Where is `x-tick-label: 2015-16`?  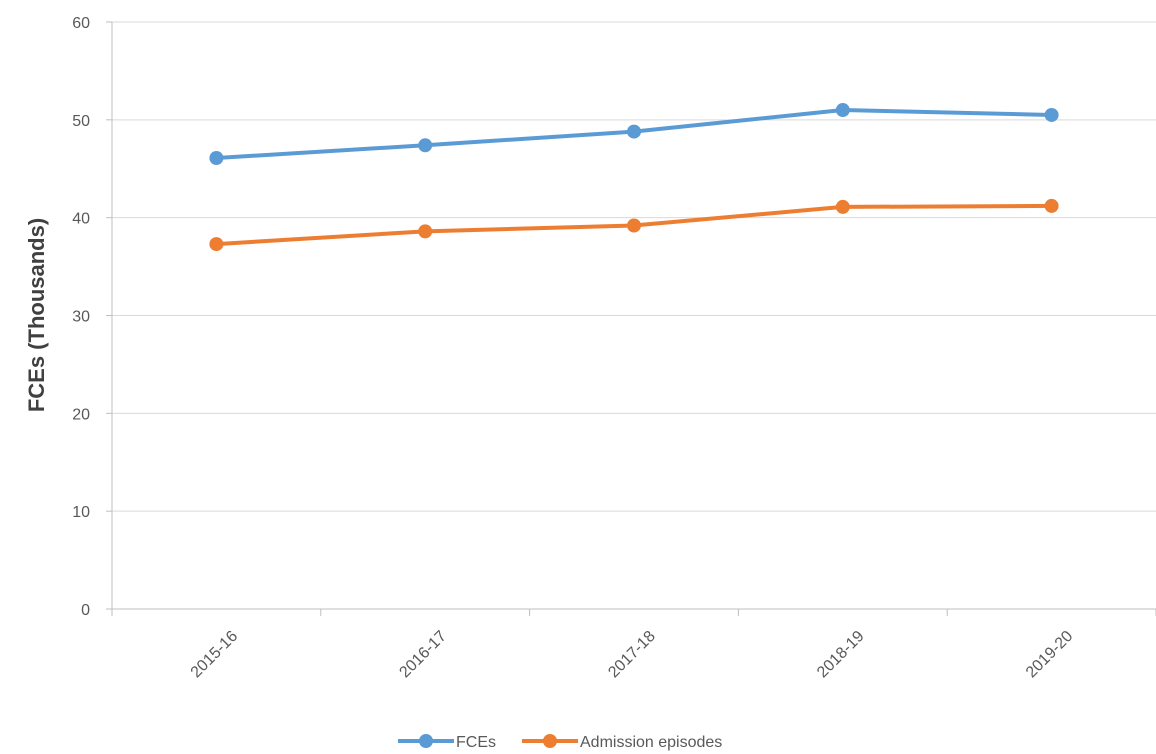
x-tick-label: 2015-16 is located at coordinates (215, 655).